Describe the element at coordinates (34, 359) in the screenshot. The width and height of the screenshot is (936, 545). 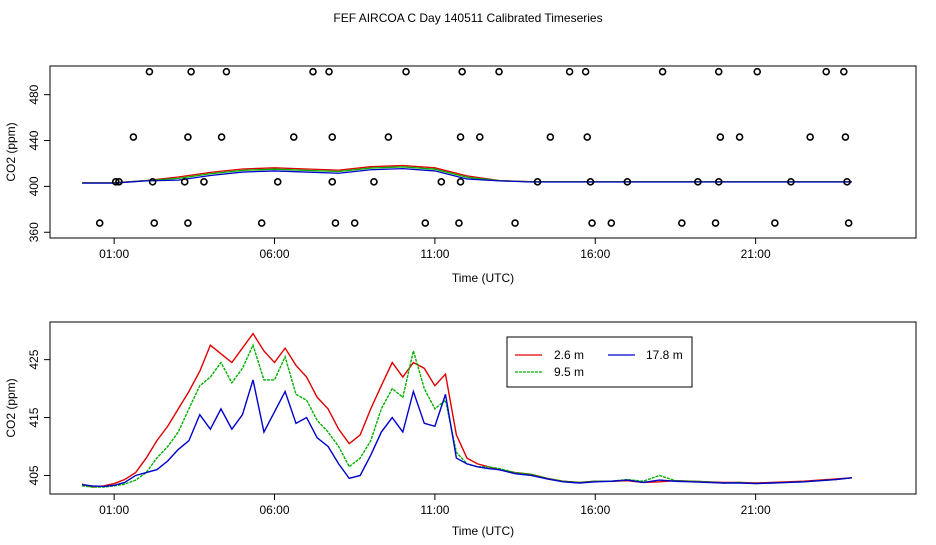
I see `bottom-y-tick-label: 425` at that location.